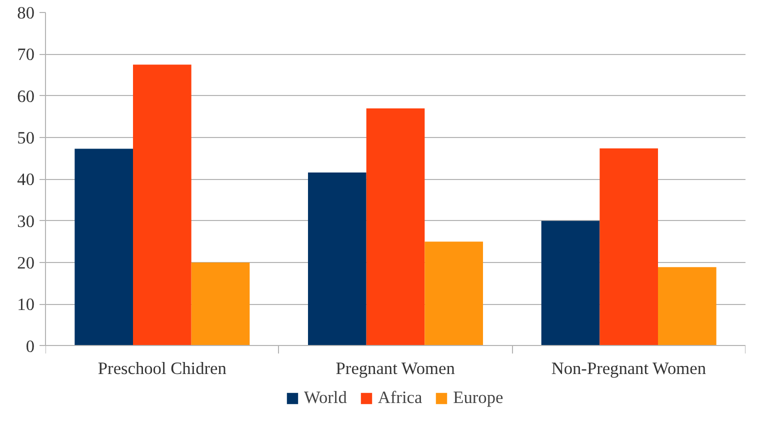 The width and height of the screenshot is (763, 425). I want to click on y-tick-label: 10, so click(25, 304).